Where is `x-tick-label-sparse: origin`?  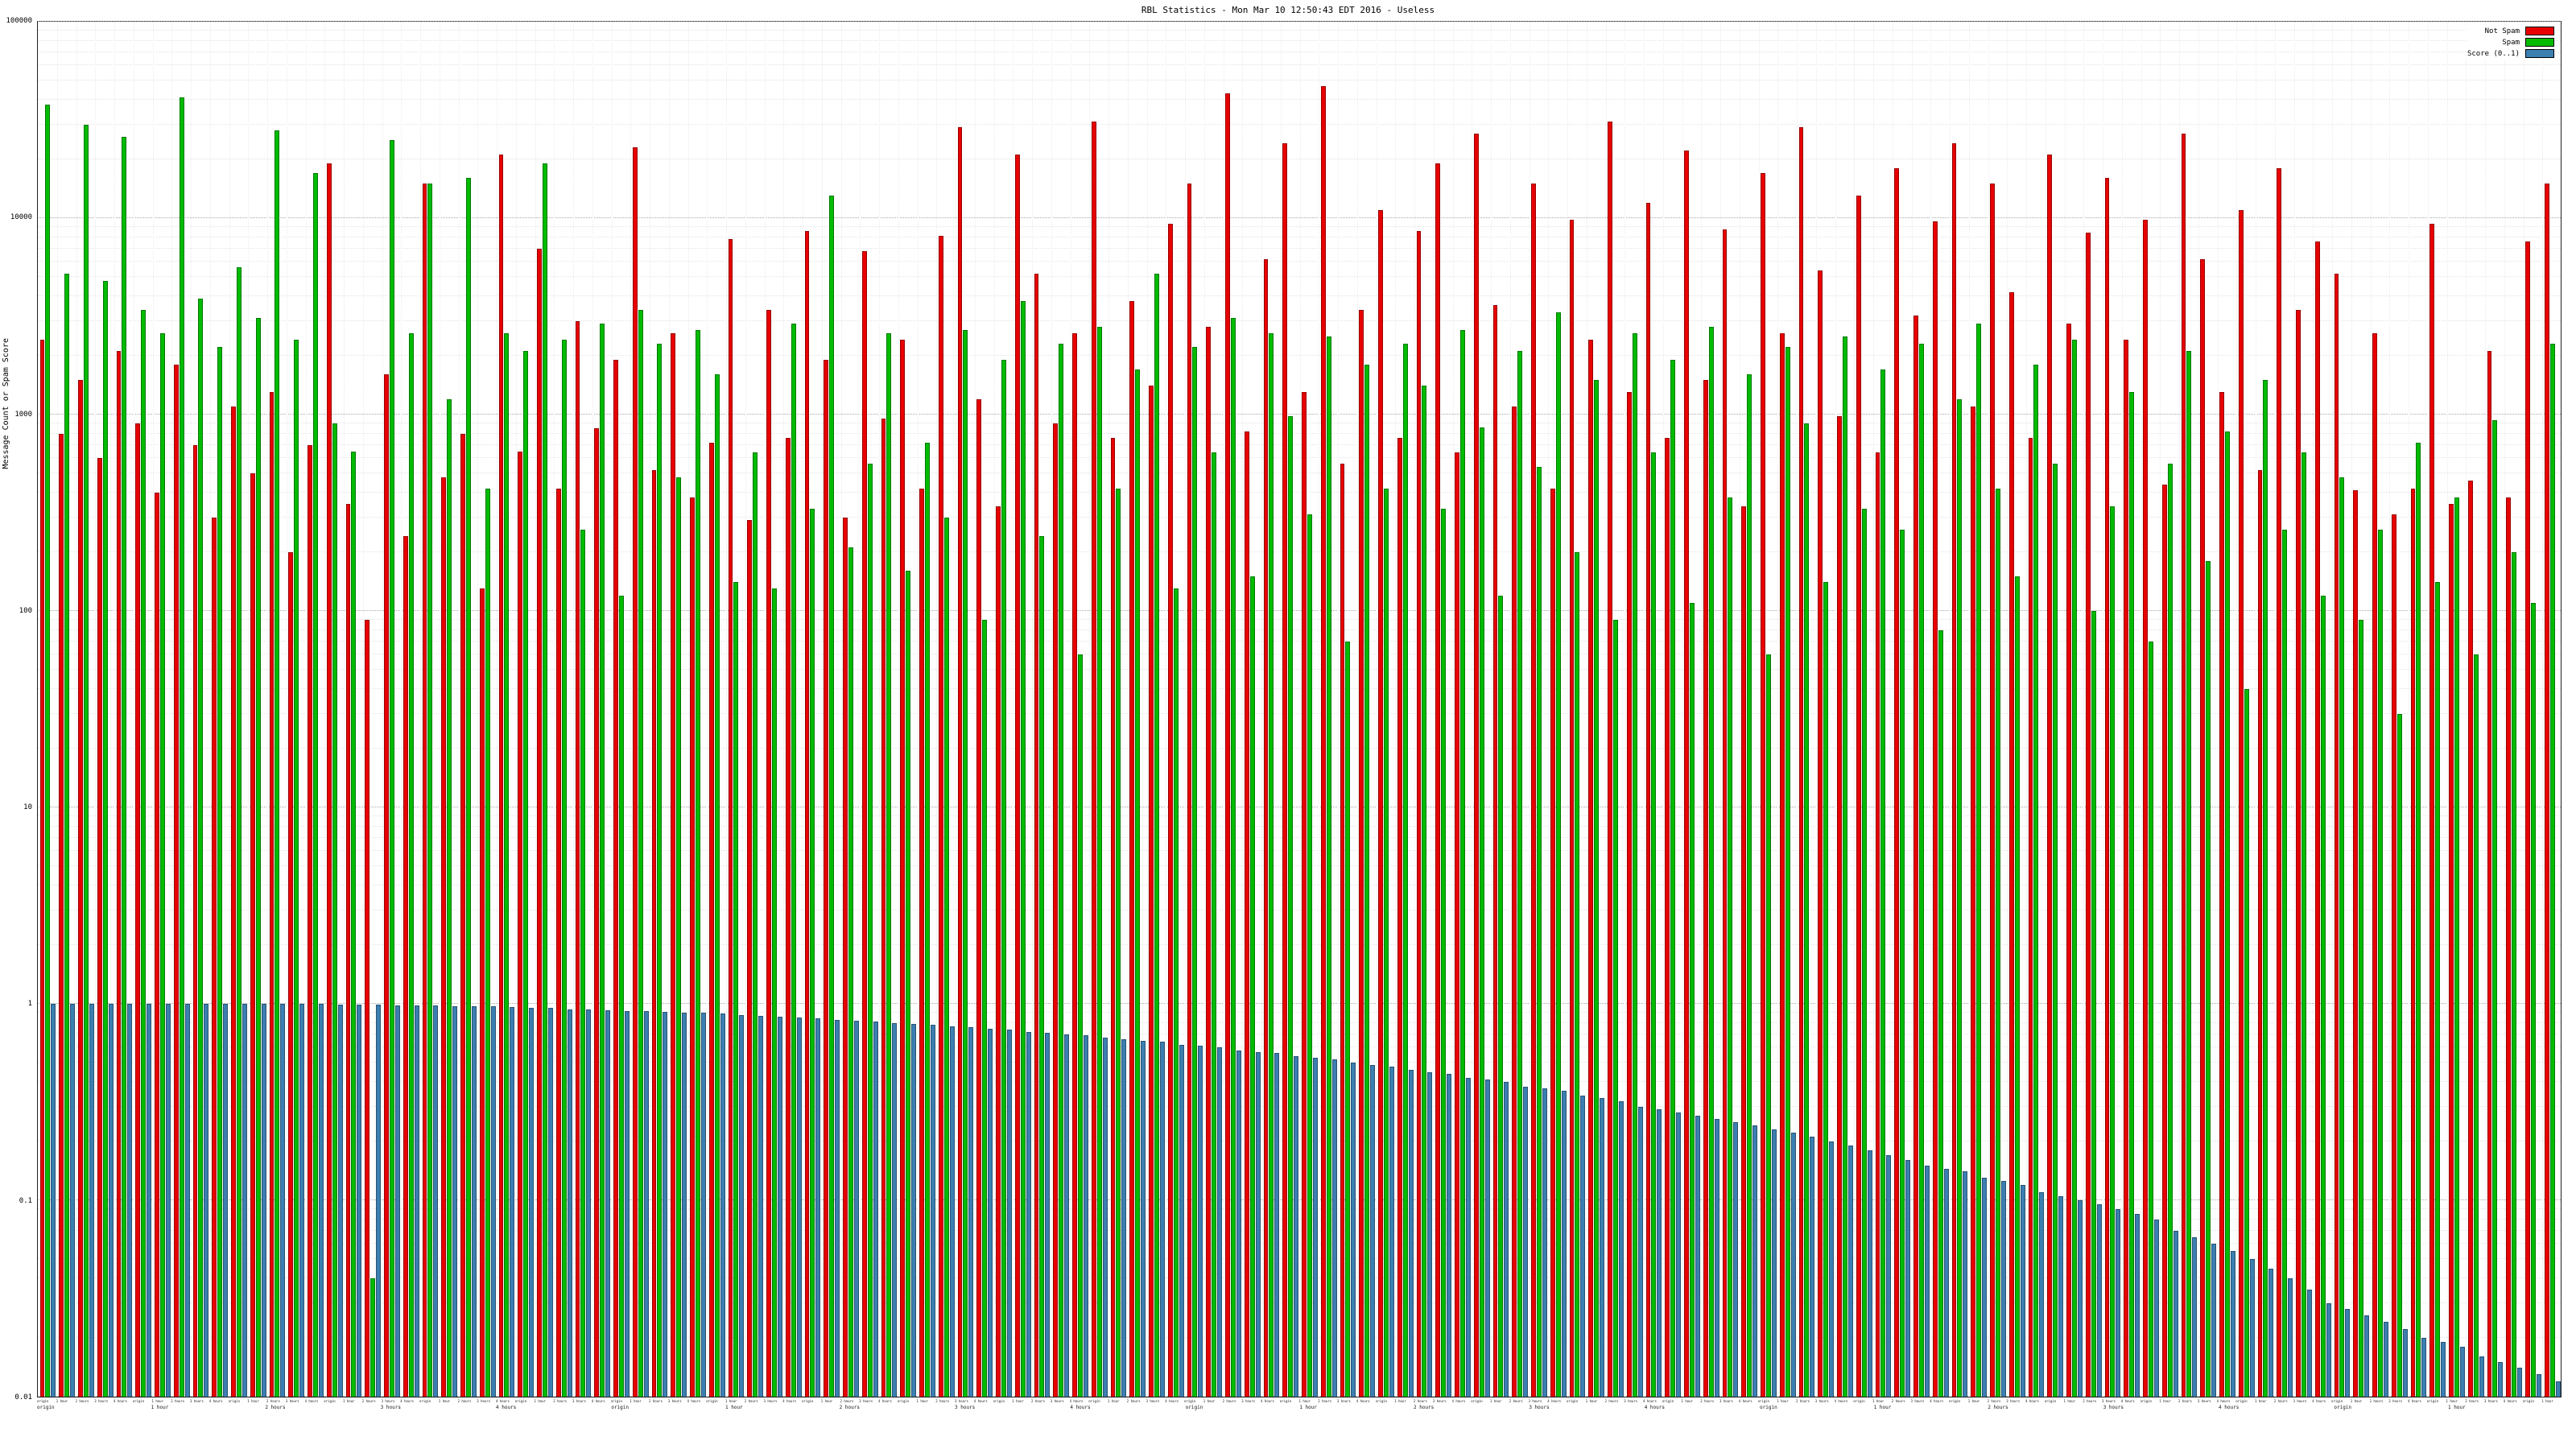 x-tick-label-sparse: origin is located at coordinates (1769, 1407).